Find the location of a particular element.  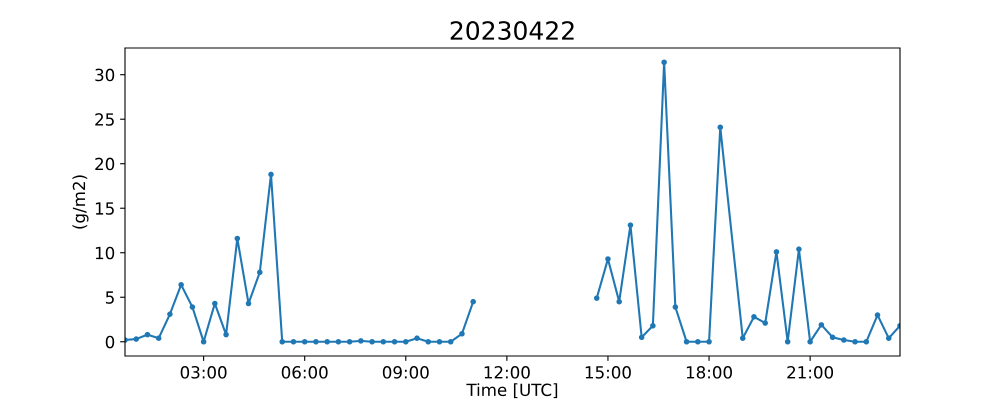

x-tick-label: 12:00 is located at coordinates (507, 372).